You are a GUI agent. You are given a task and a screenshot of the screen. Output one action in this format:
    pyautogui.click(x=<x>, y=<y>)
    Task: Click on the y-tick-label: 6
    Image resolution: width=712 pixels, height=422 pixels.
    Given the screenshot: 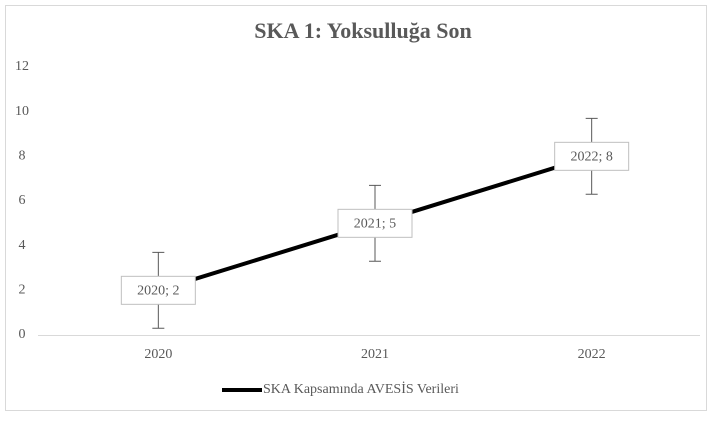 What is the action you would take?
    pyautogui.click(x=22, y=200)
    